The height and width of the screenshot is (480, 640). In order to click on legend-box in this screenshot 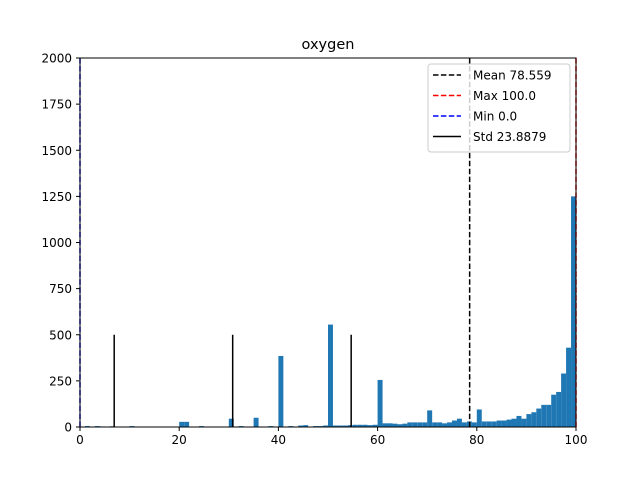, I will do `click(499, 108)`.